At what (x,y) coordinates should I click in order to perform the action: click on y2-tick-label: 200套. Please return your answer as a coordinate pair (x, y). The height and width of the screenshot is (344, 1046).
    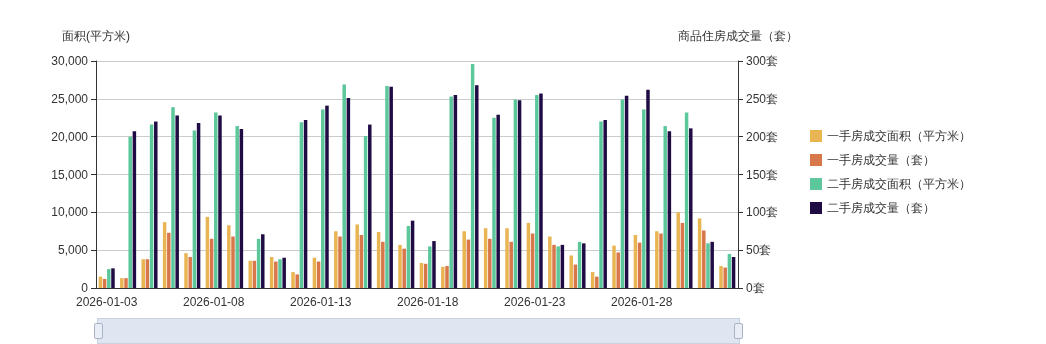
    Looking at the image, I should click on (762, 136).